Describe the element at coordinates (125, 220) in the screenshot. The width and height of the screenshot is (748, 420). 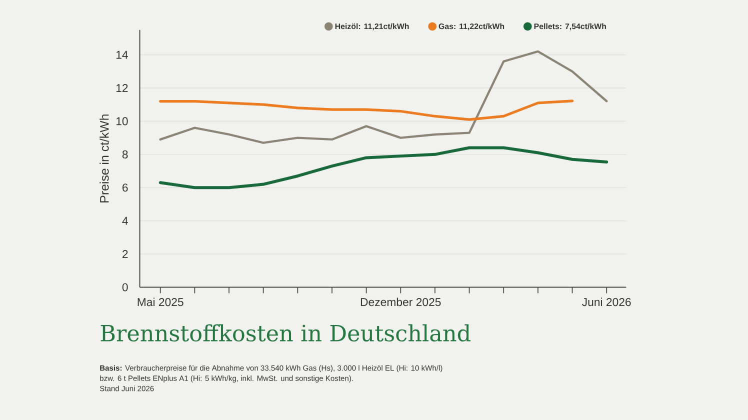
I see `y-tick-label: 4` at that location.